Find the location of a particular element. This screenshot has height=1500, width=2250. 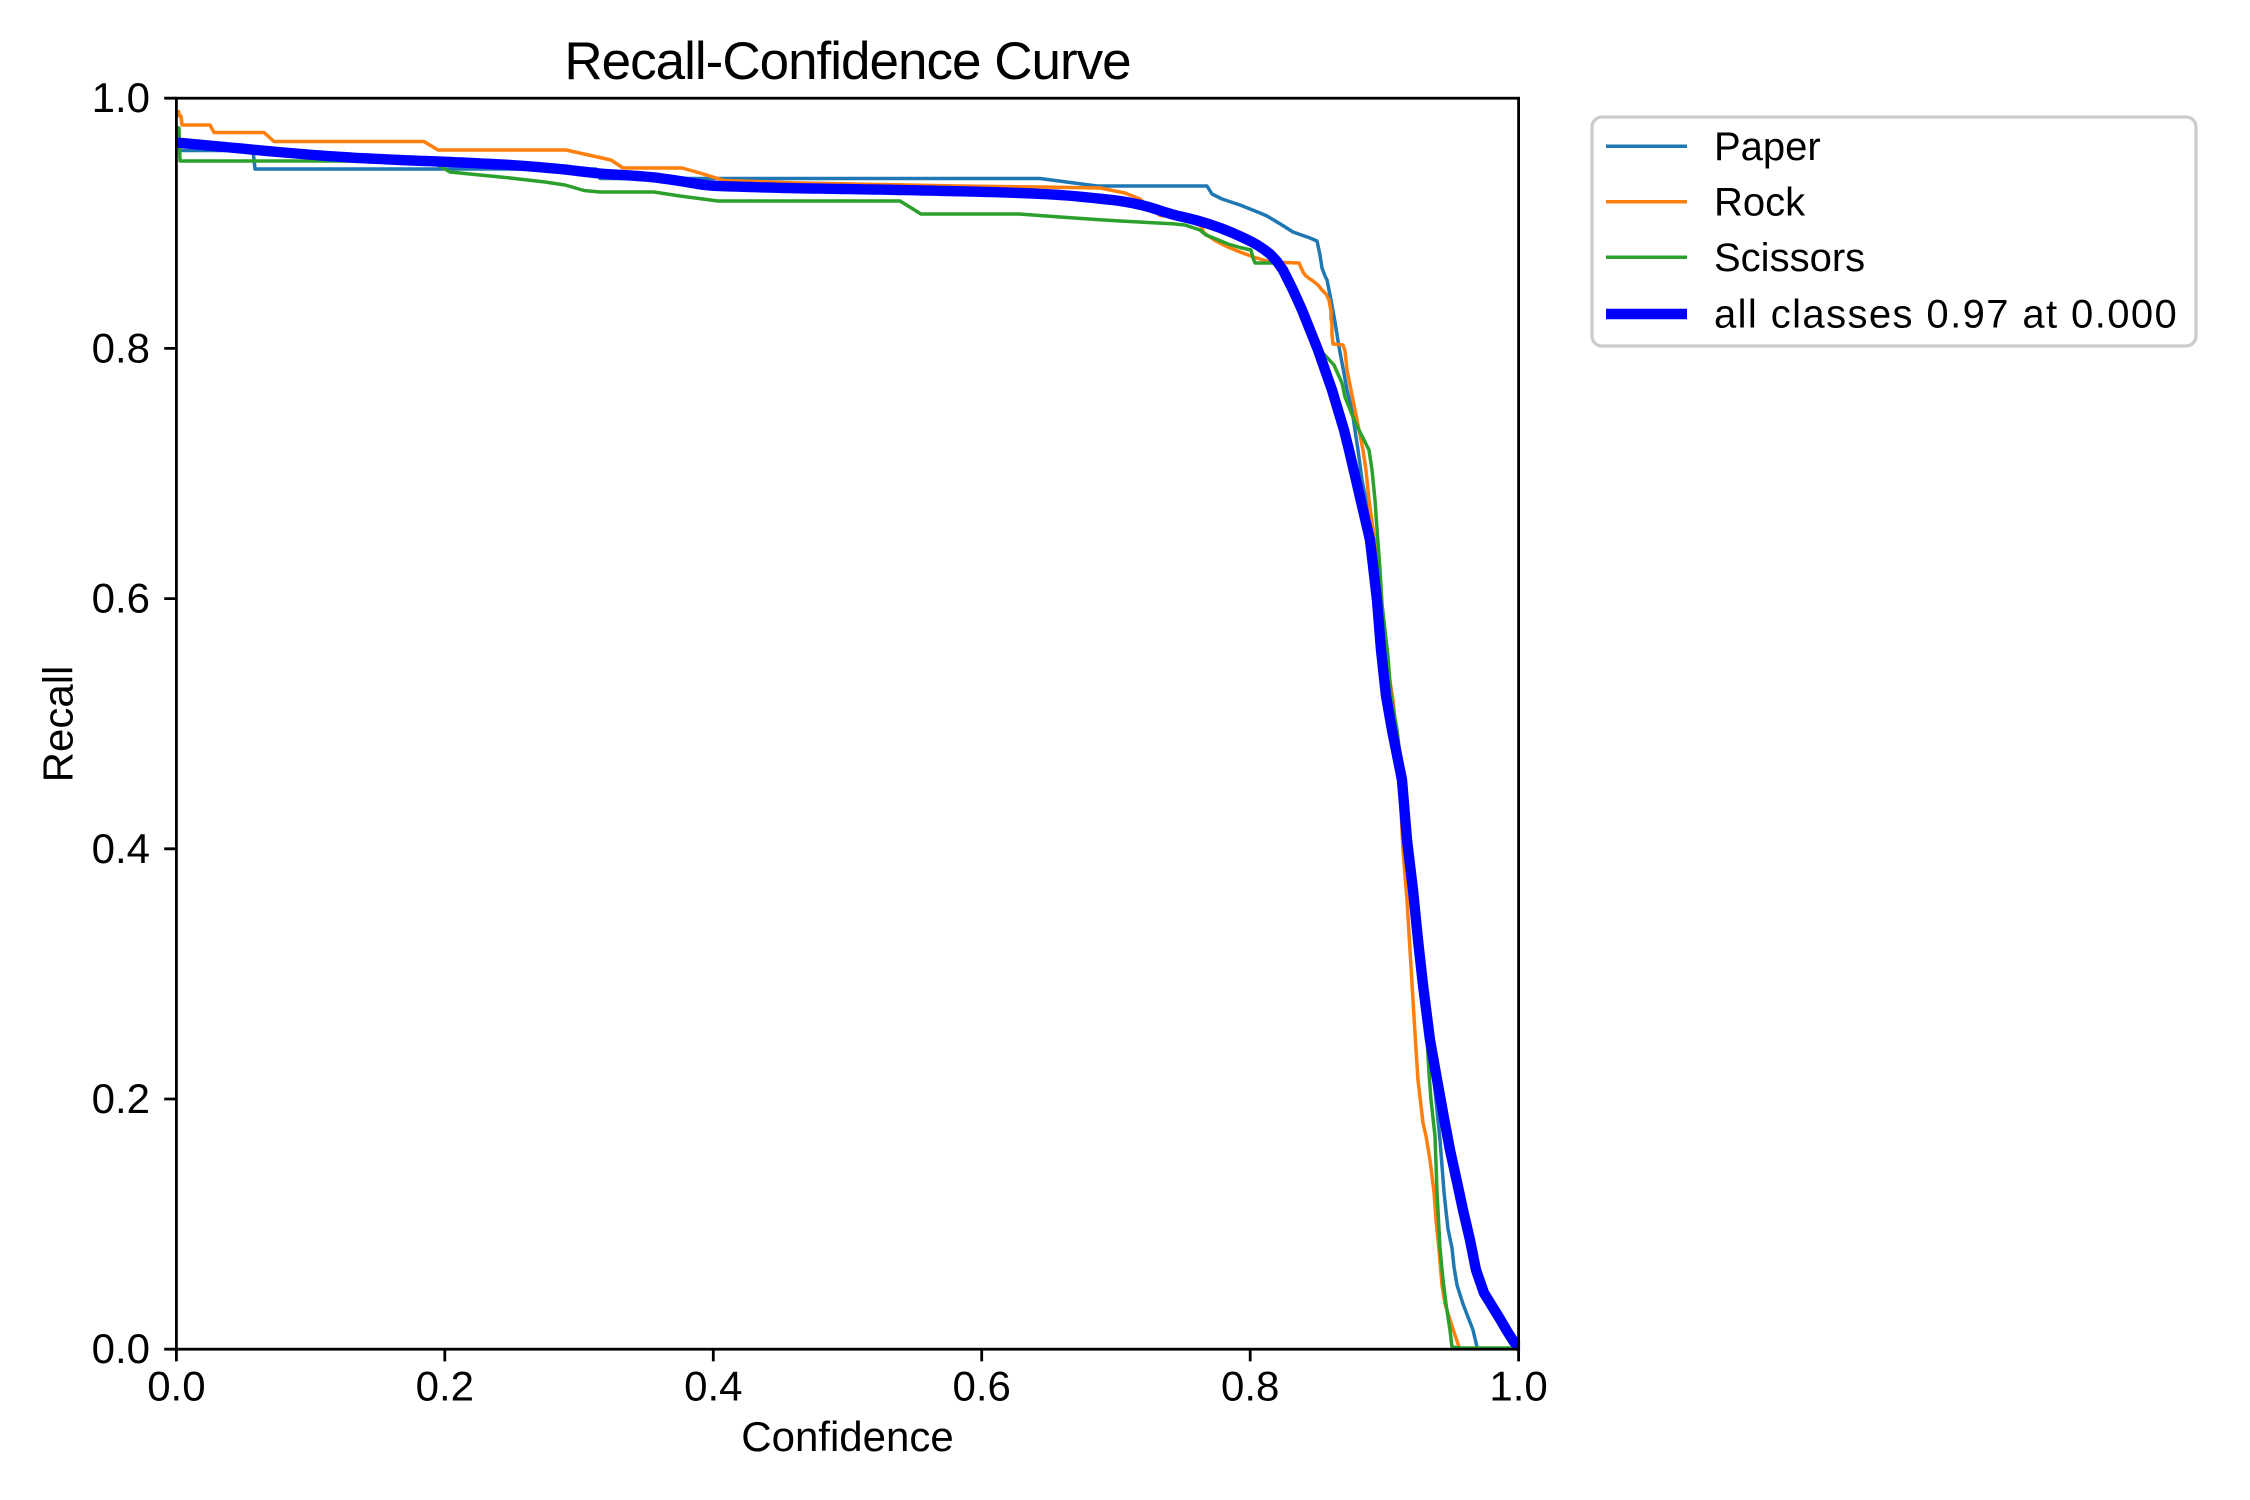

svg-text: Confidence is located at coordinates (847, 1436).